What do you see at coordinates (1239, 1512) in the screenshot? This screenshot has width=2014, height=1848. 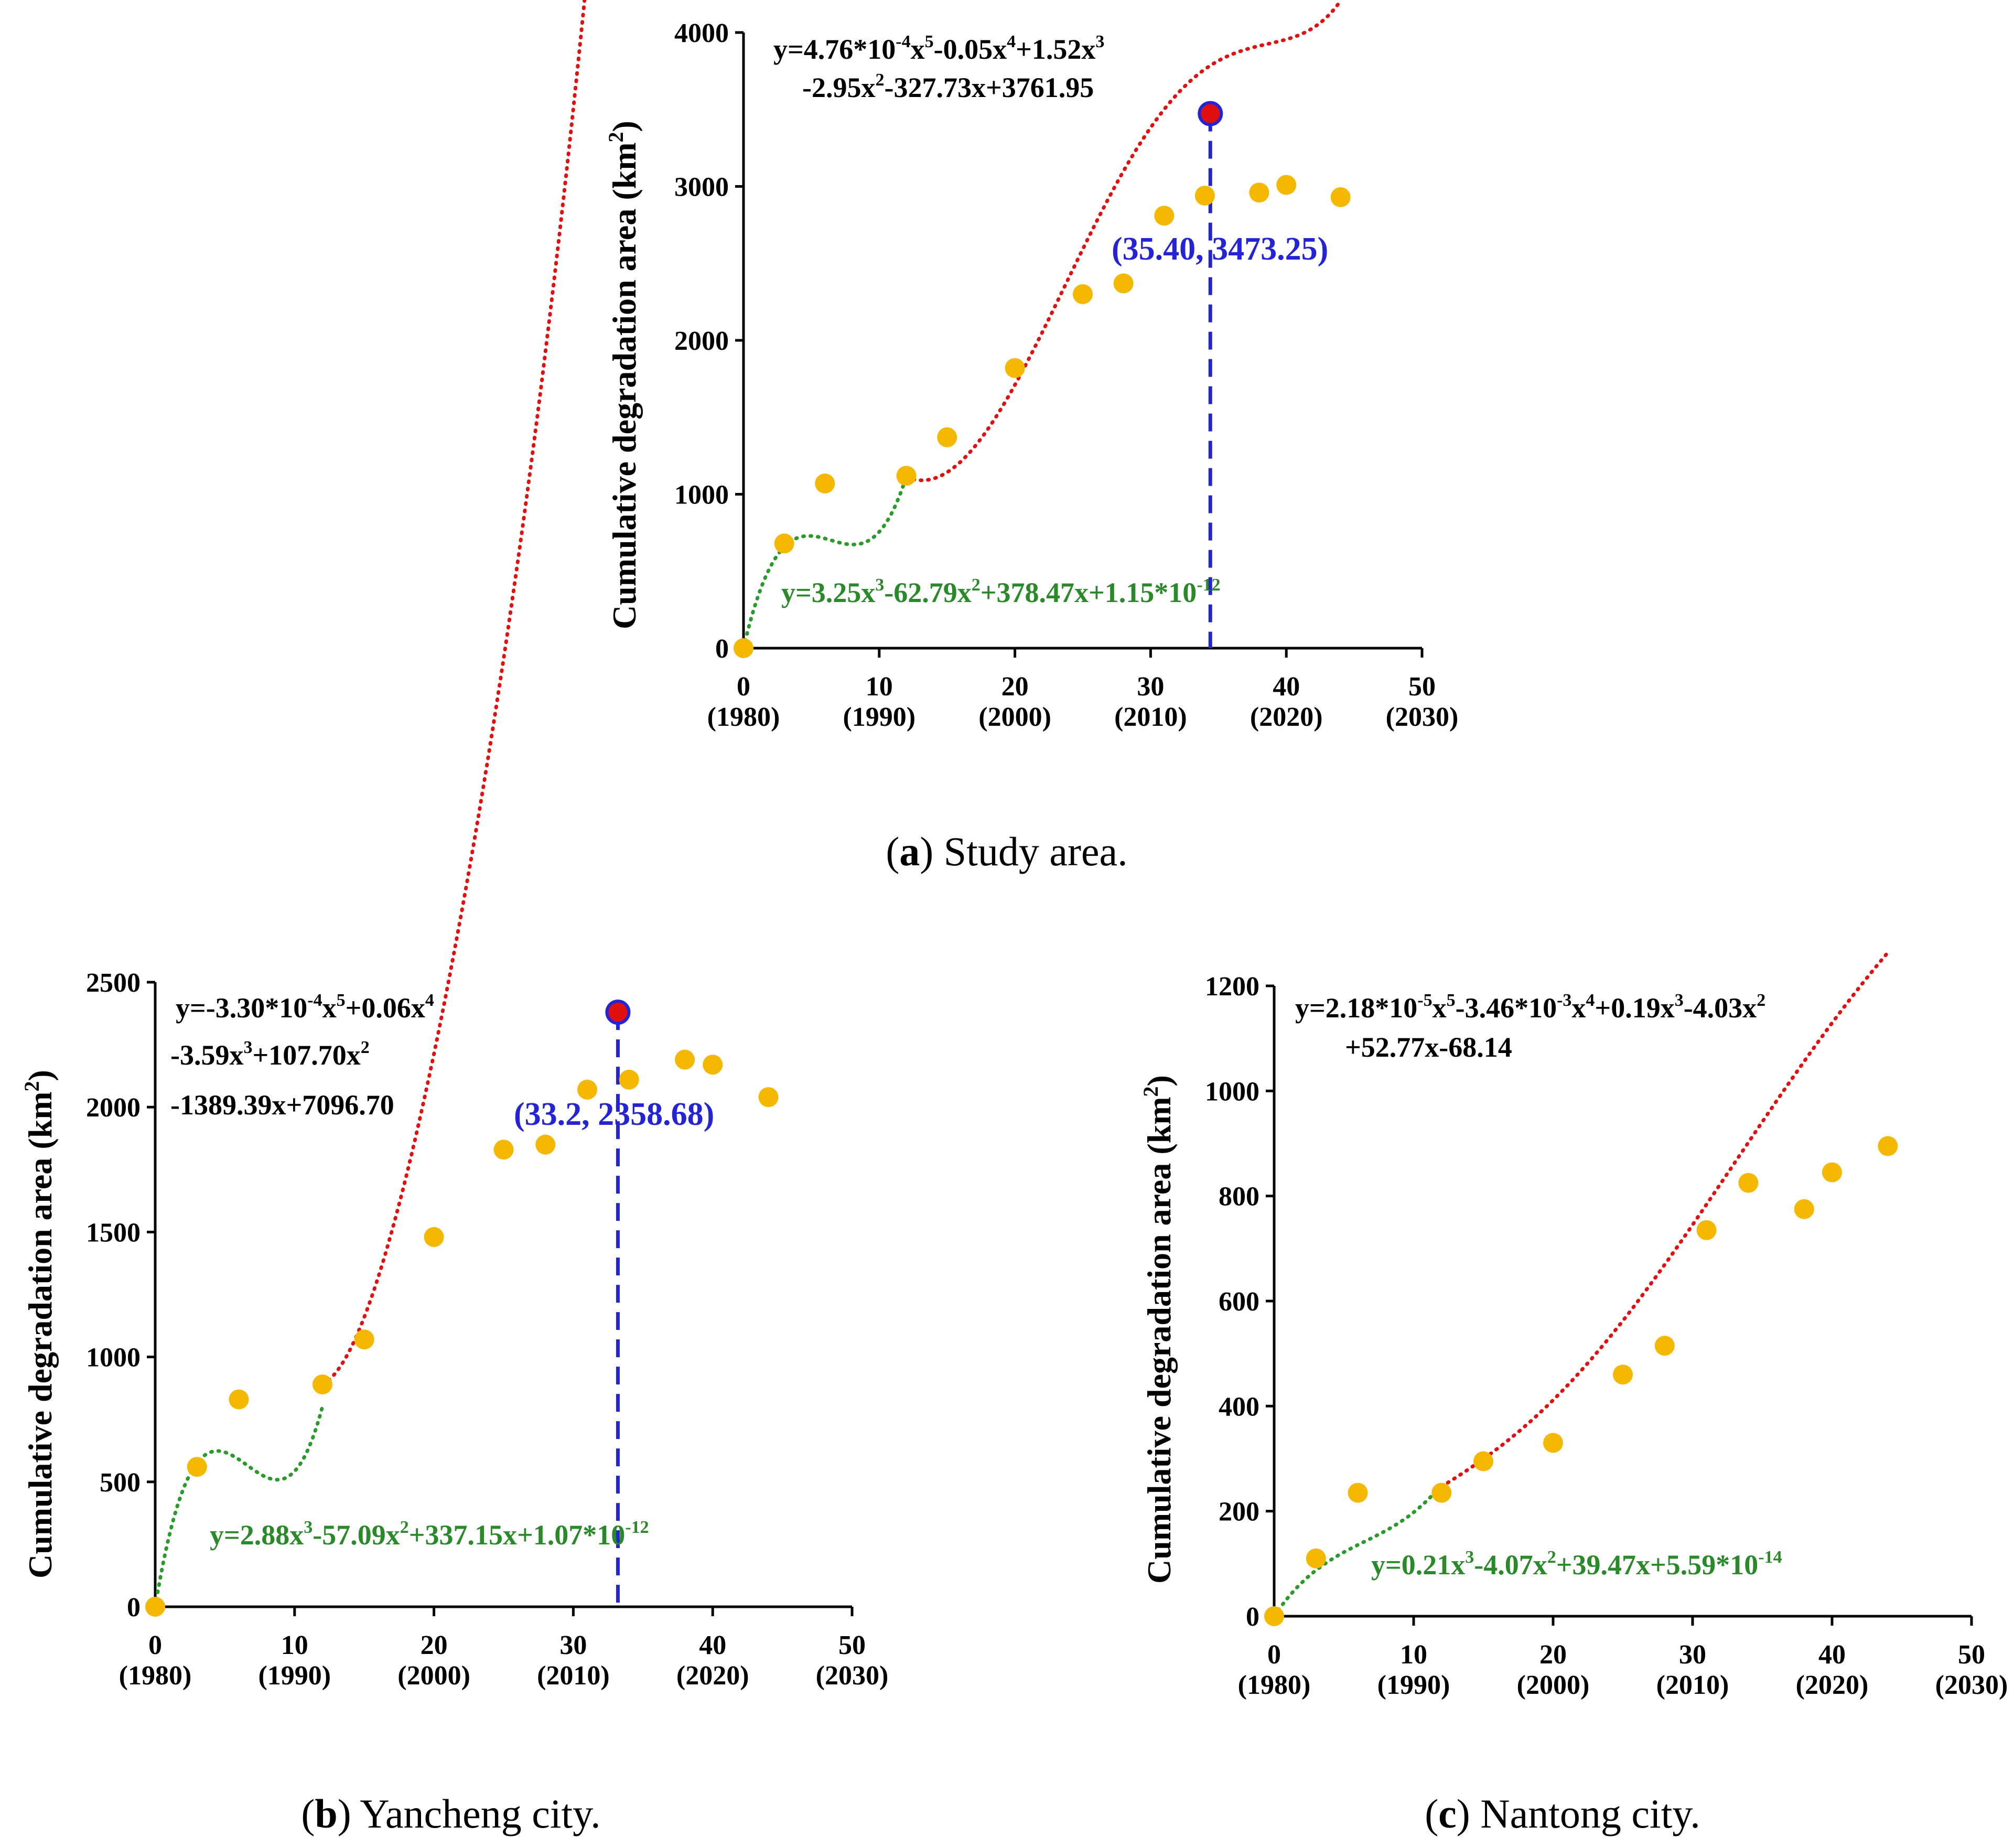 I see `panel-c-ytick-label: 200` at bounding box center [1239, 1512].